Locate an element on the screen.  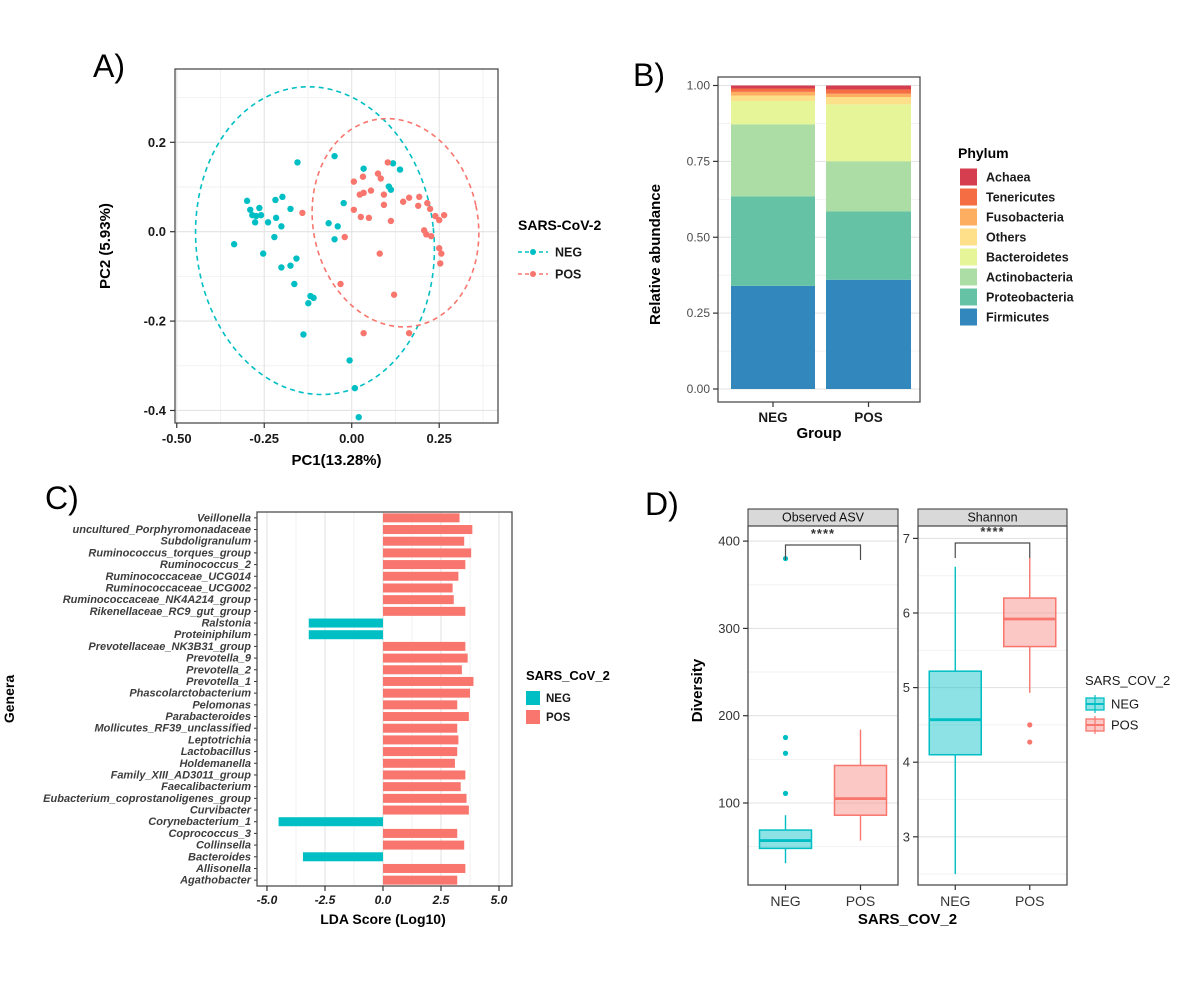
genus-label: Veillonella is located at coordinates (224, 518).